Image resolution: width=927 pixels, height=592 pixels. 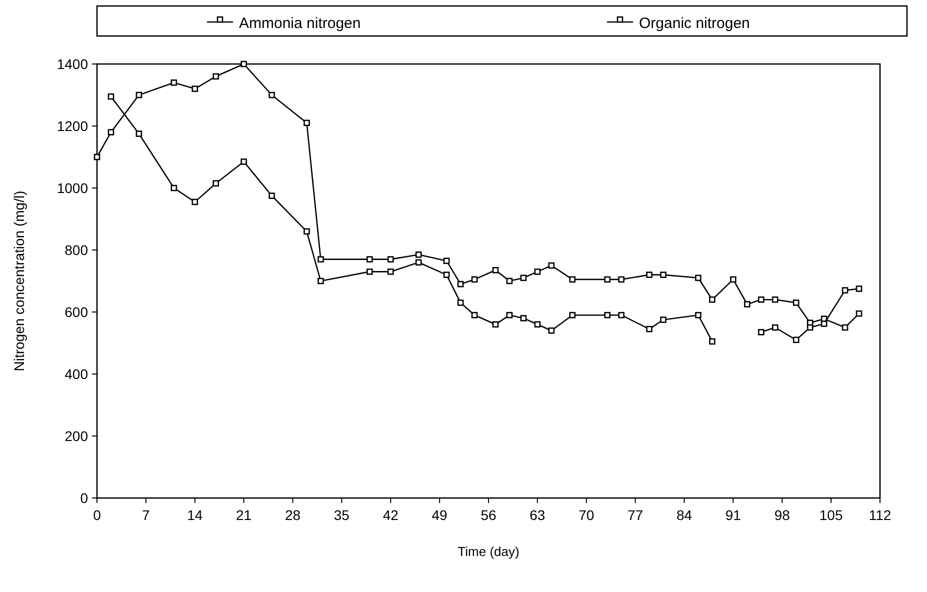 I want to click on x-tick-label: 105, so click(x=831, y=515).